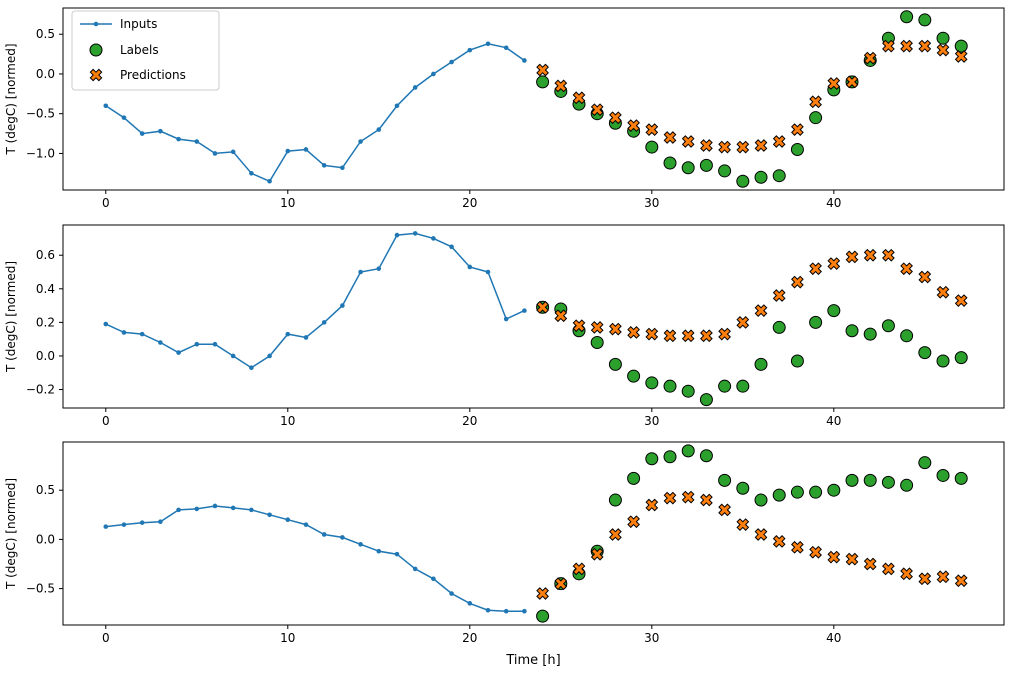 Image resolution: width=1012 pixels, height=679 pixels. I want to click on legend-item-label: Inputs, so click(138, 24).